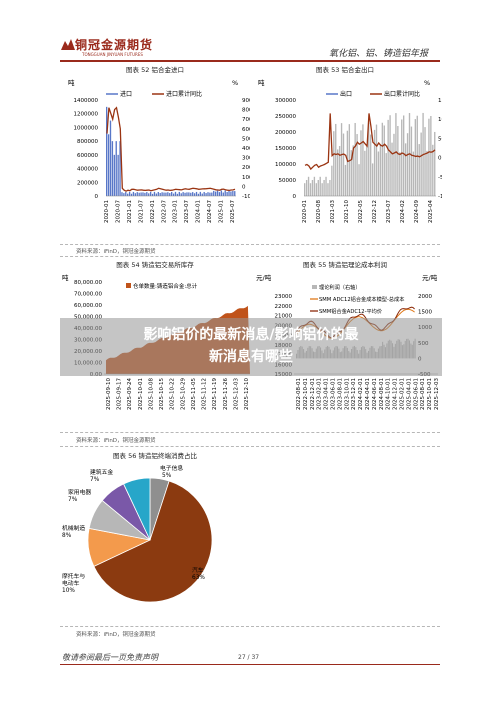  Describe the element at coordinates (68, 591) in the screenshot. I see `fig56-pct: 10%` at that location.